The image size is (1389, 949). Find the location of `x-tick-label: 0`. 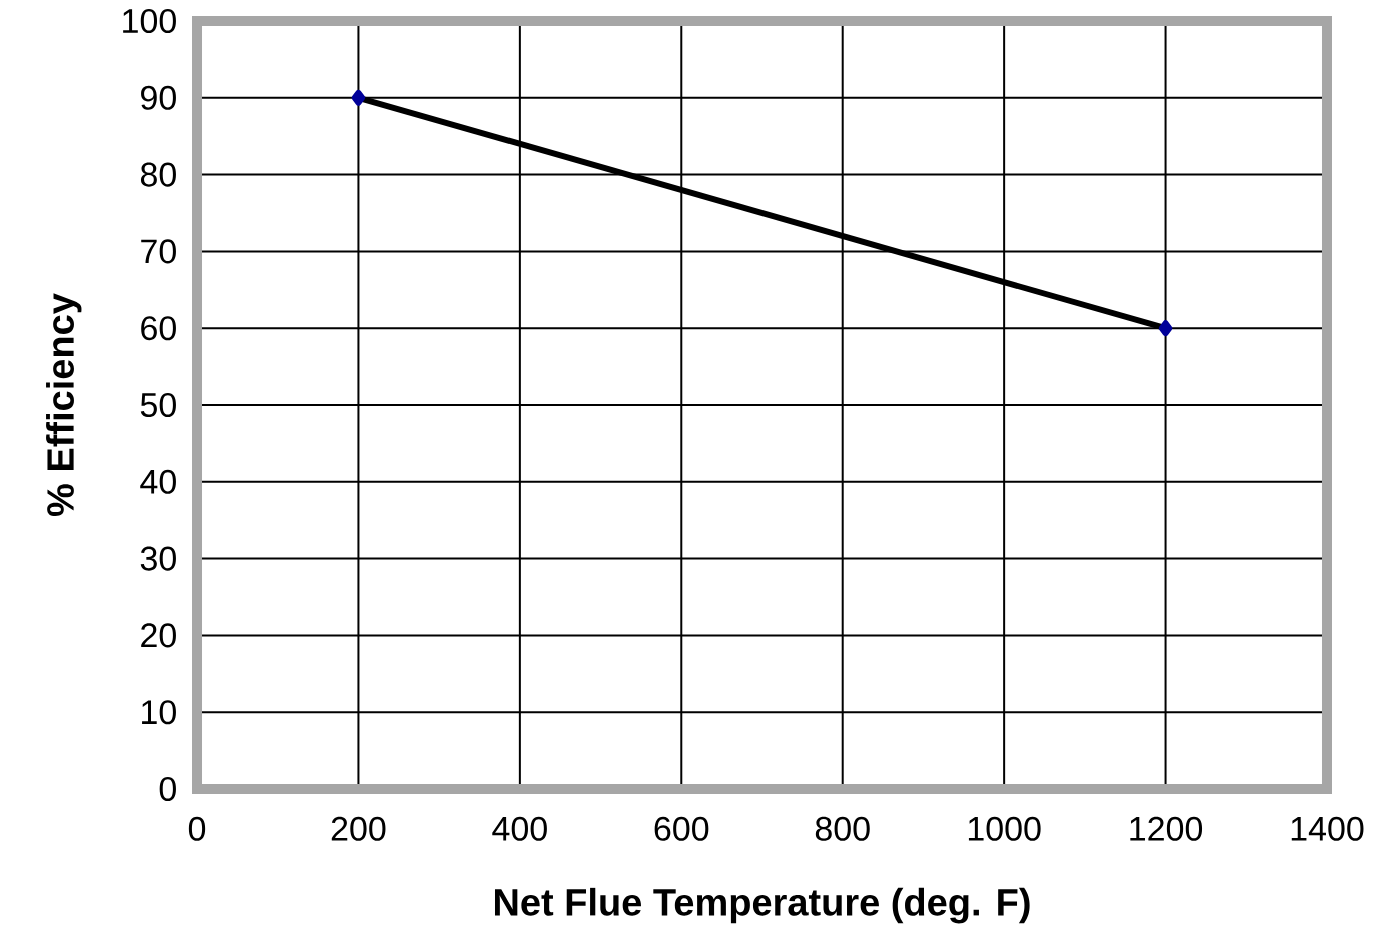

x-tick-label: 0 is located at coordinates (197, 828).